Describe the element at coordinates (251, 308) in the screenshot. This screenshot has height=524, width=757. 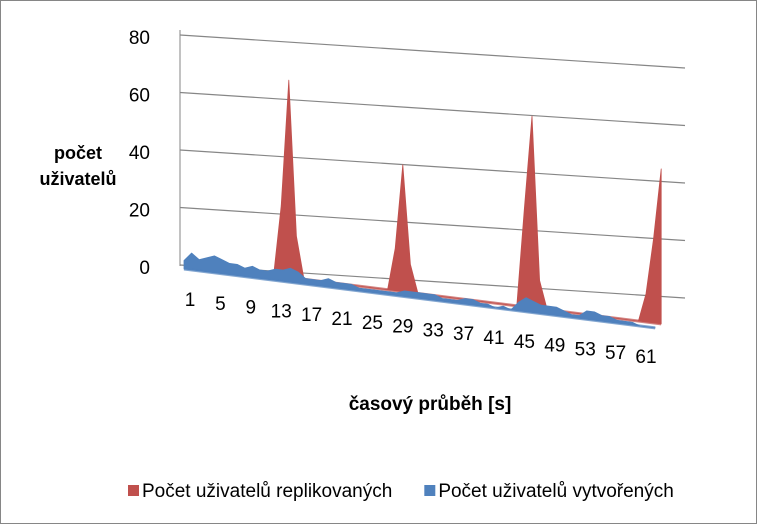
I see `x-tick-label: 9` at that location.